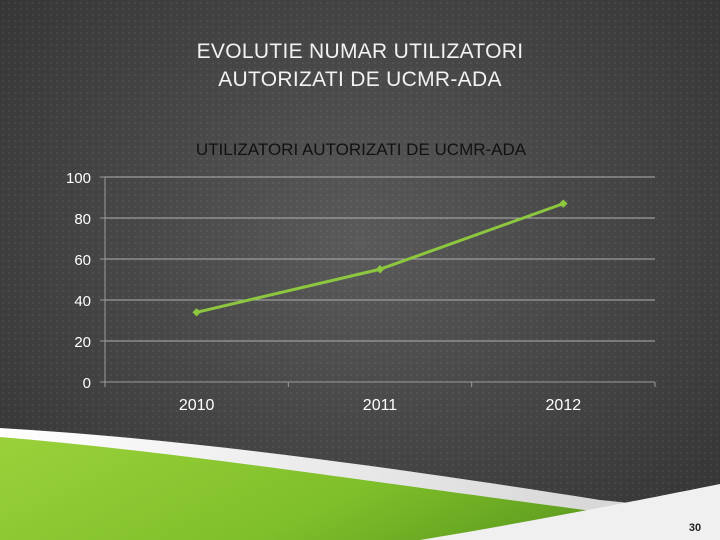 This screenshot has height=540, width=720. Describe the element at coordinates (87, 383) in the screenshot. I see `y-tick-label: 0` at that location.